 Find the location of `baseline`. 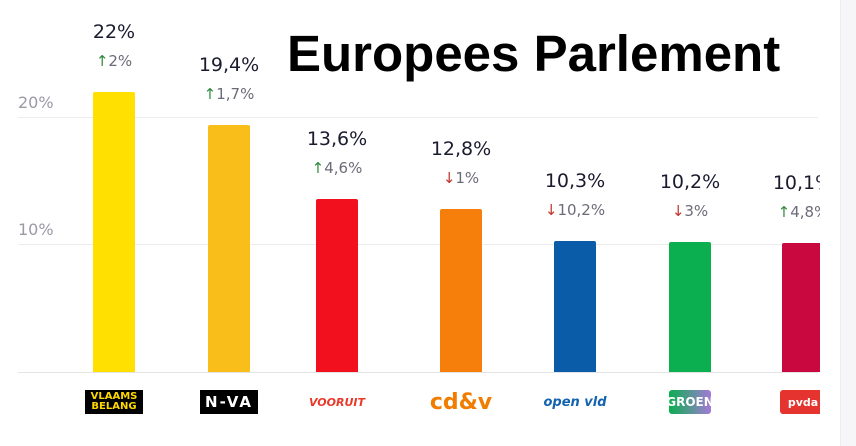

baseline is located at coordinates (418, 372).